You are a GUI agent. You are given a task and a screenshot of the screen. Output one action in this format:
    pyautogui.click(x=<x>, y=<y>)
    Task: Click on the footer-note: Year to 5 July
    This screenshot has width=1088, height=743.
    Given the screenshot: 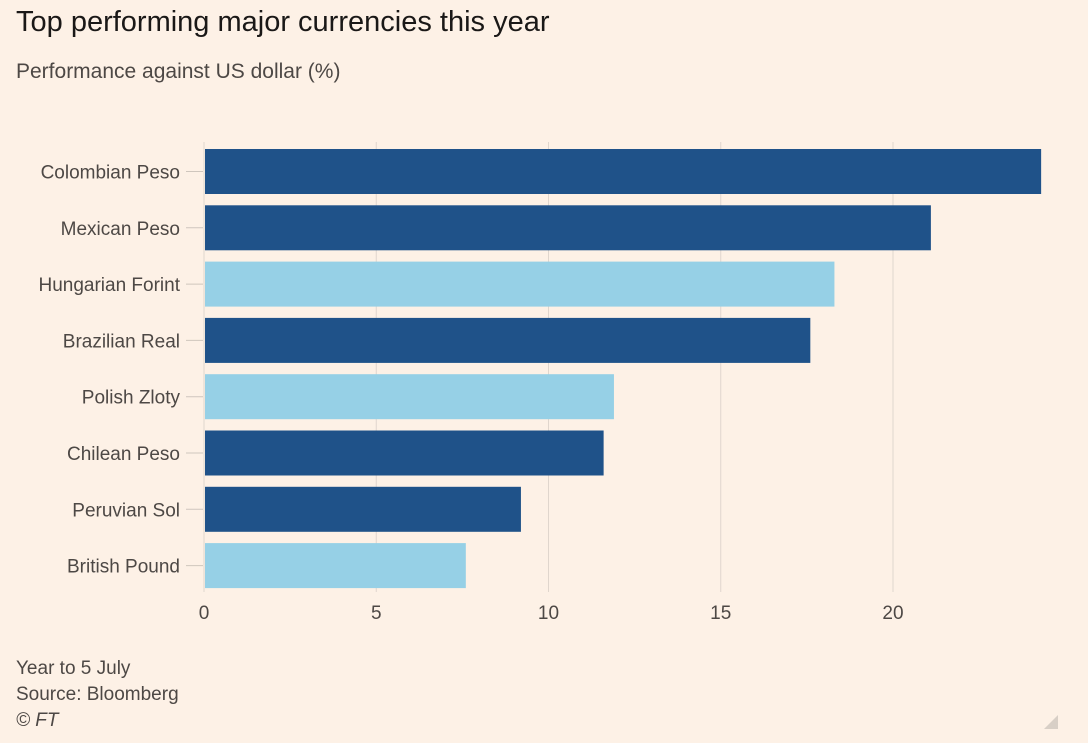 What is the action you would take?
    pyautogui.click(x=73, y=668)
    